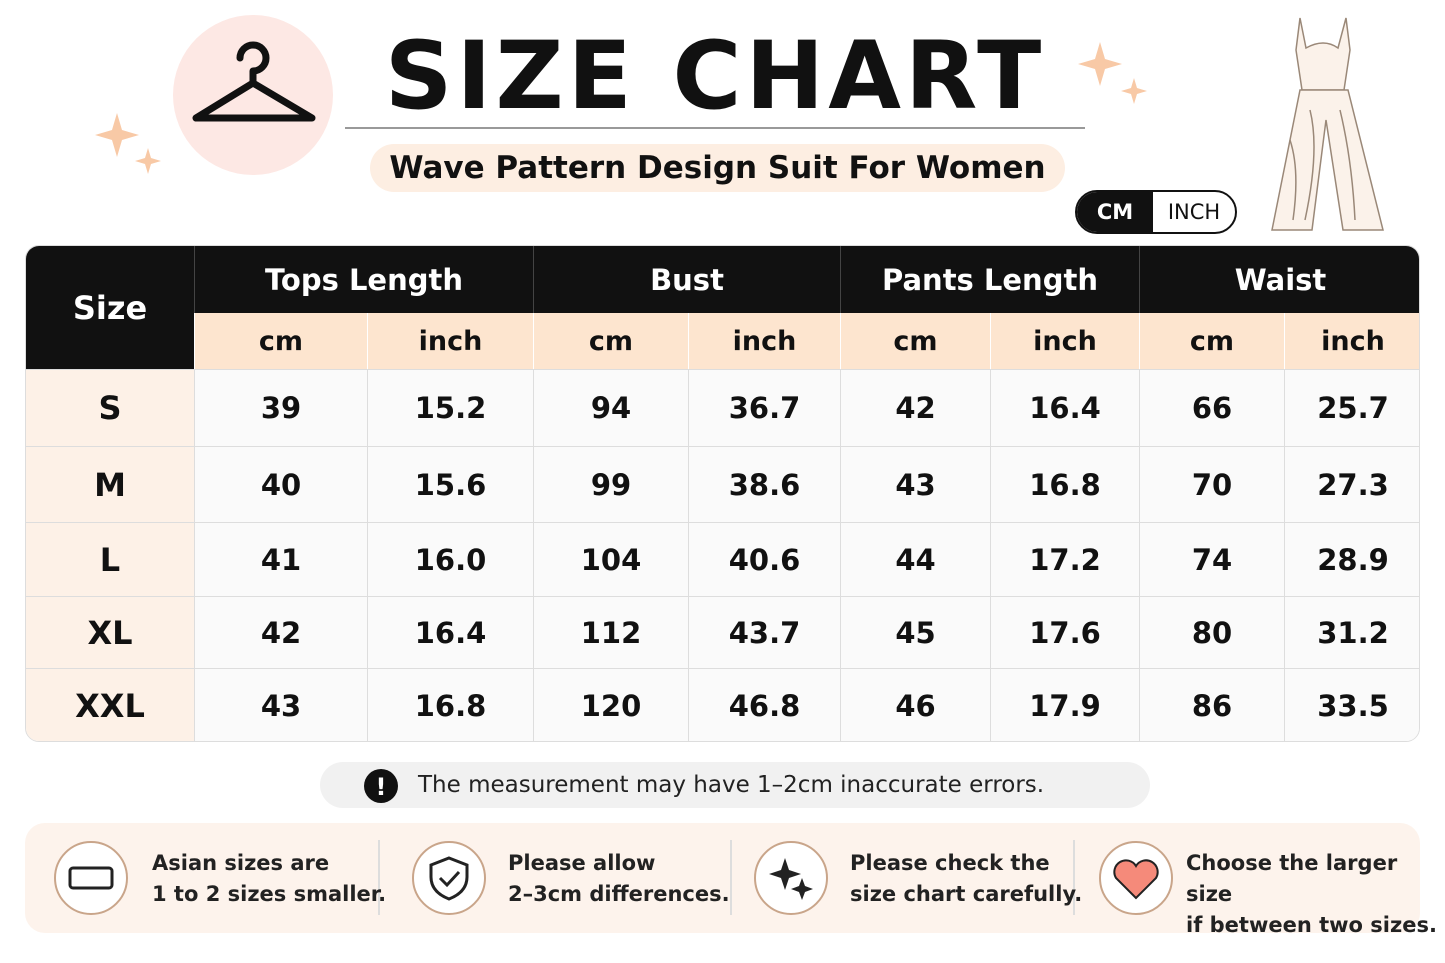 This screenshot has height=963, width=1445. I want to click on table-cell: 17.6, so click(1064, 632).